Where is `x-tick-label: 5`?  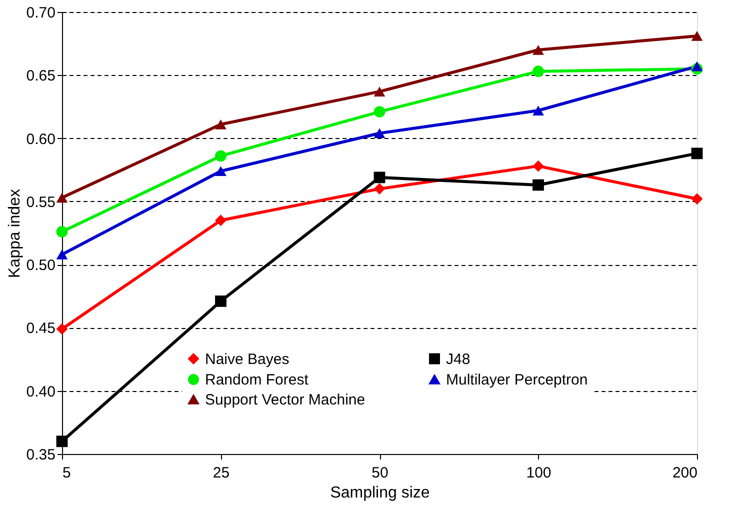 x-tick-label: 5 is located at coordinates (66, 473).